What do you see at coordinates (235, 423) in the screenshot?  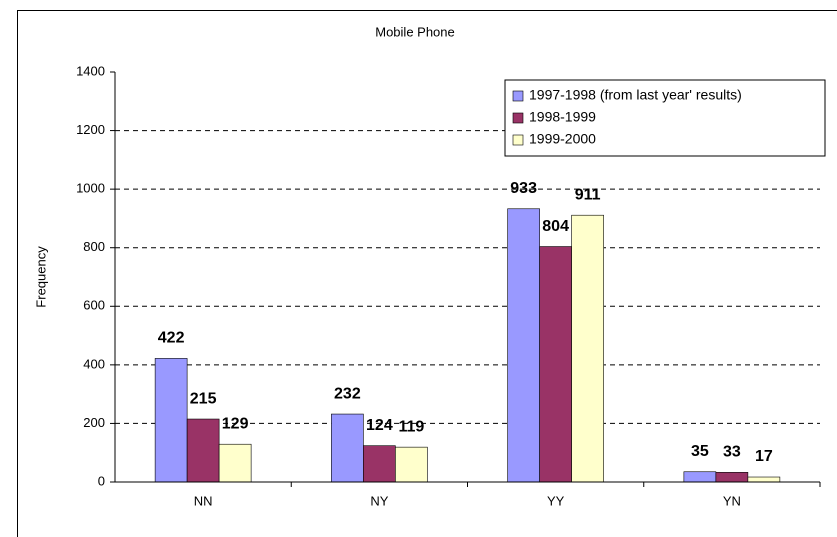 I see `data-label: 129` at bounding box center [235, 423].